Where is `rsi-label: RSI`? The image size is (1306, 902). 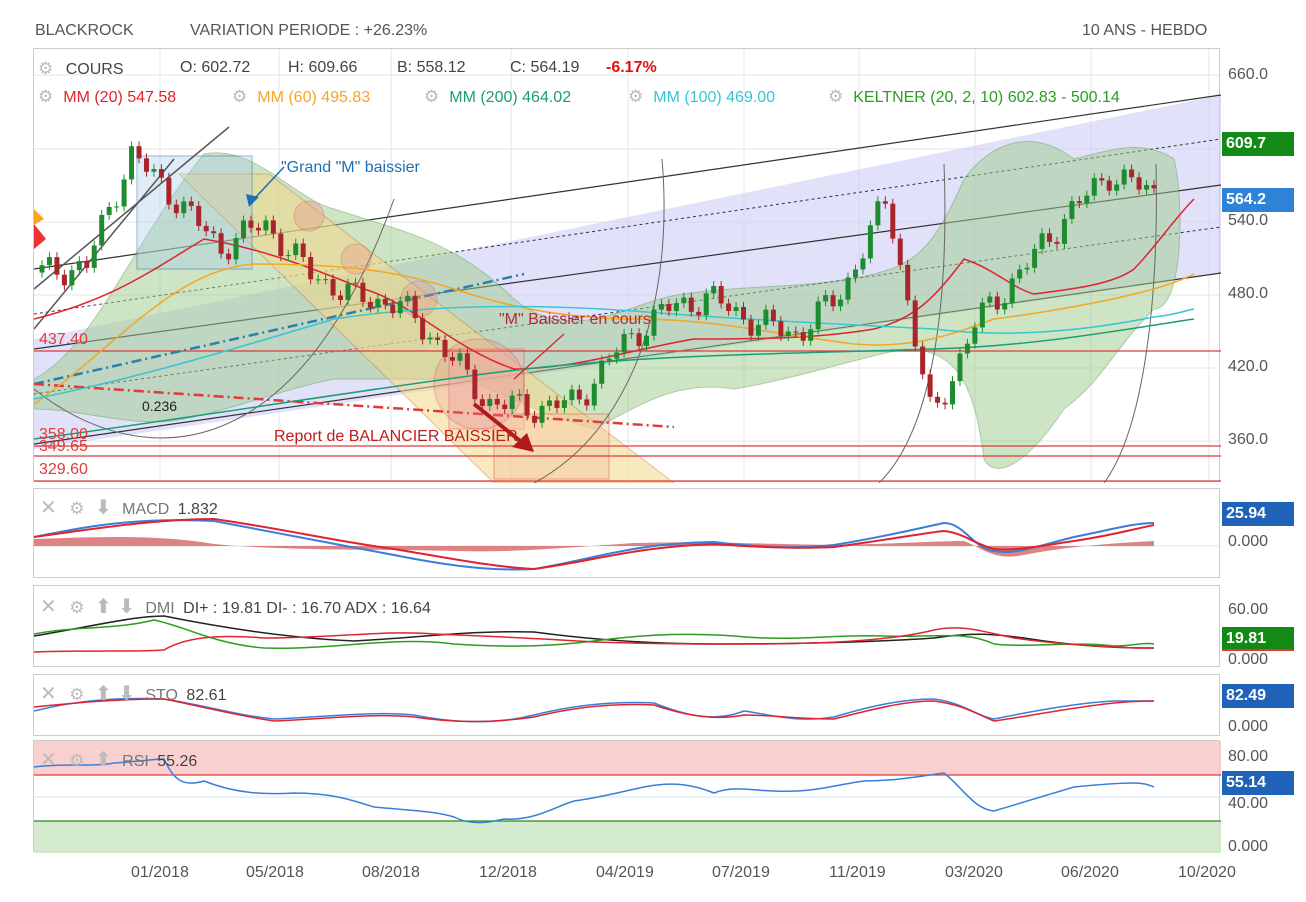 rsi-label: RSI is located at coordinates (135, 761).